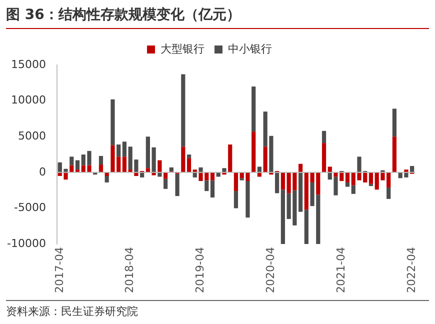 The image size is (435, 324). I want to click on y-tick-label: 15000, so click(28, 64).